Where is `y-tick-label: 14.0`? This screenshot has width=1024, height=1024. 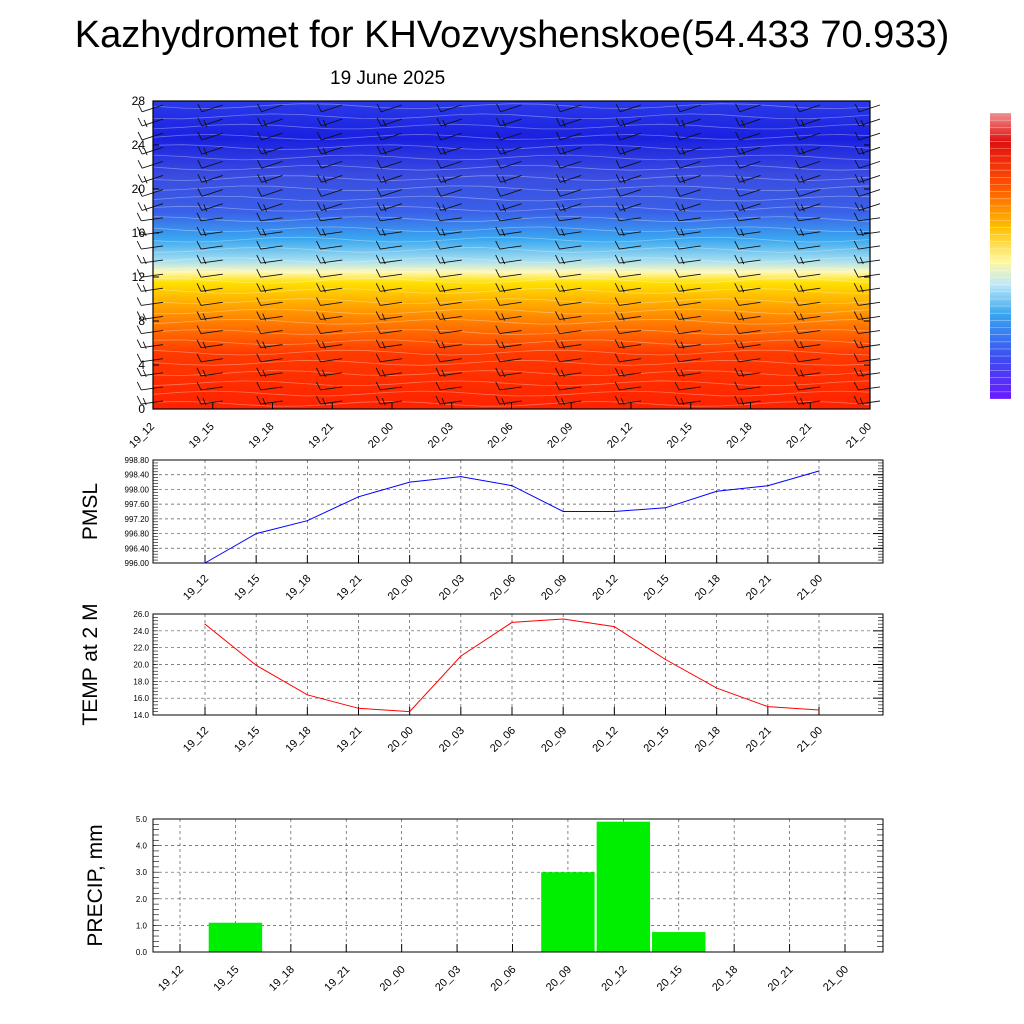 y-tick-label: 14.0 is located at coordinates (141, 715).